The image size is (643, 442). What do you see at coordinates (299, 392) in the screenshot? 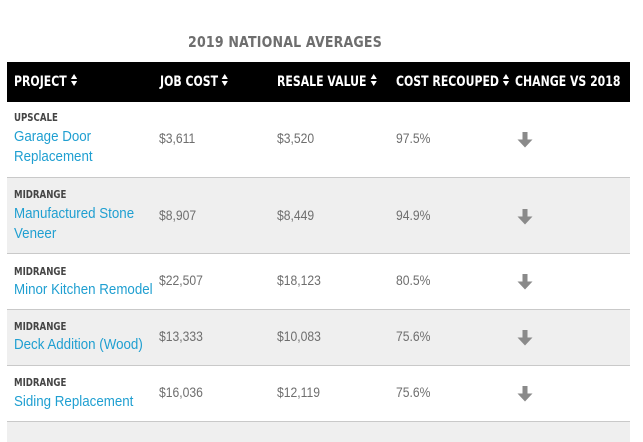
I see `resale-value-cell: $12,119` at bounding box center [299, 392].